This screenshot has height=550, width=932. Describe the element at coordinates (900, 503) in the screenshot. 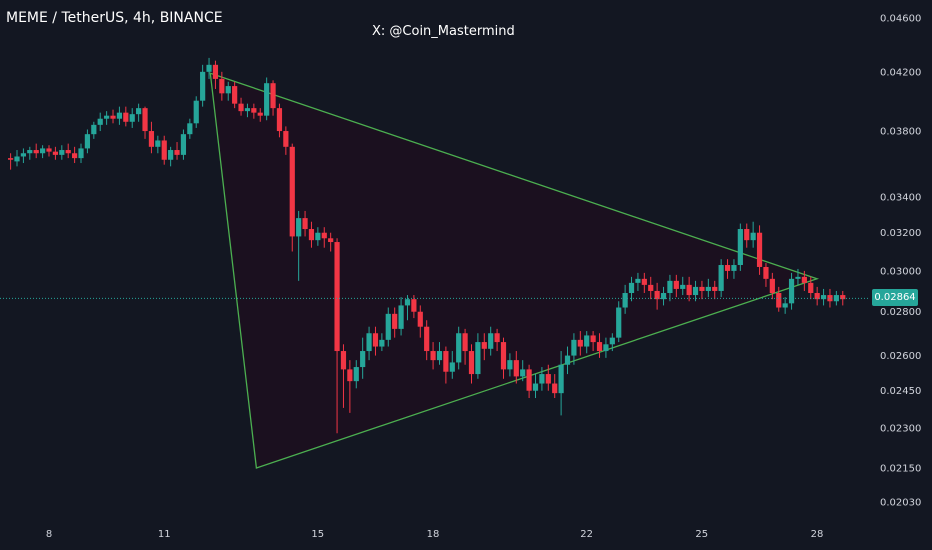

I see `price-tick-label: 0.02030` at that location.